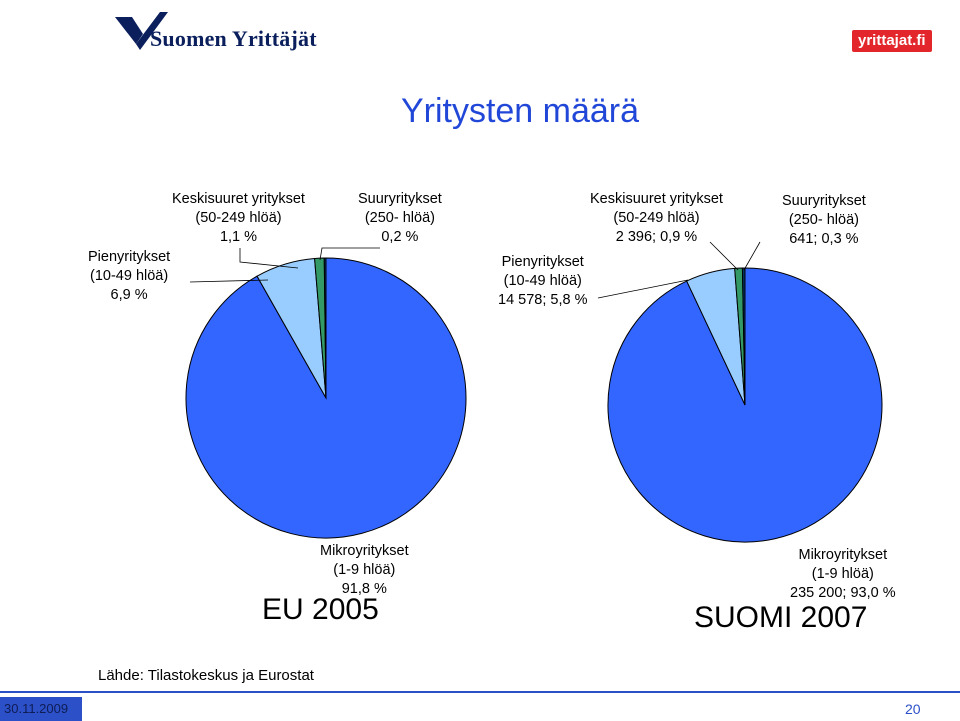 This screenshot has width=960, height=721. Describe the element at coordinates (364, 570) in the screenshot. I see `eu-label-micro: Mikroyritykset (1-9 hlöä) 91,8 %` at that location.